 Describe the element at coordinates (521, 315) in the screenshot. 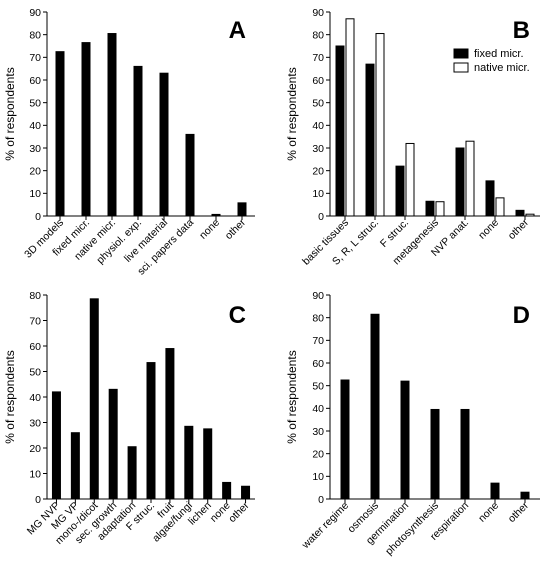

I see `panel-letter: D` at that location.